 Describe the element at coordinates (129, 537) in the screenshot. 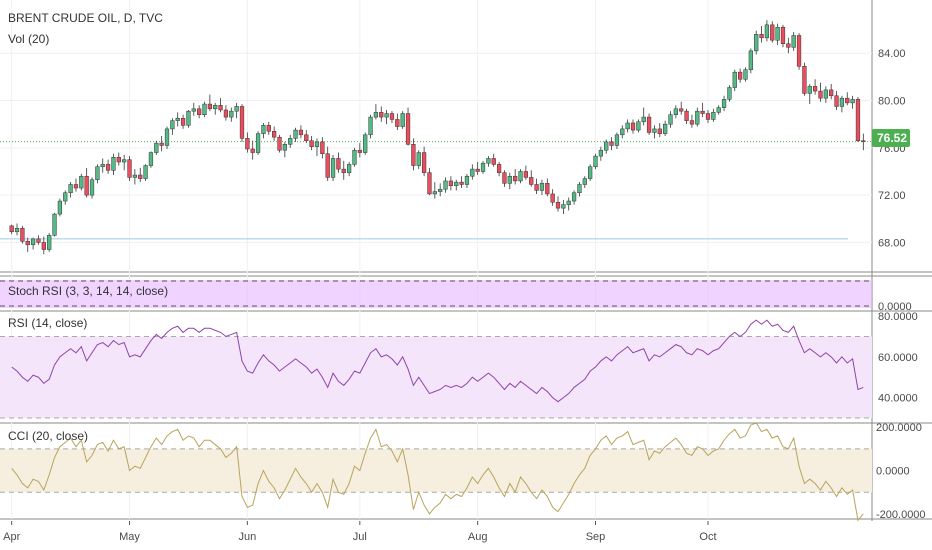

I see `x-tick-label: May` at that location.